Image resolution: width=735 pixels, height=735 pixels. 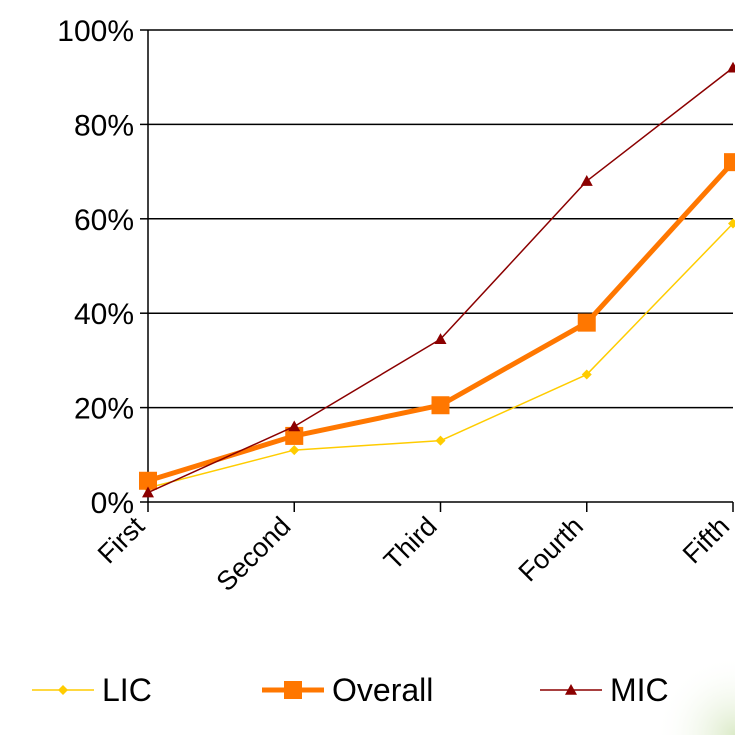 What do you see at coordinates (112, 503) in the screenshot?
I see `y-tick-label: 0%` at bounding box center [112, 503].